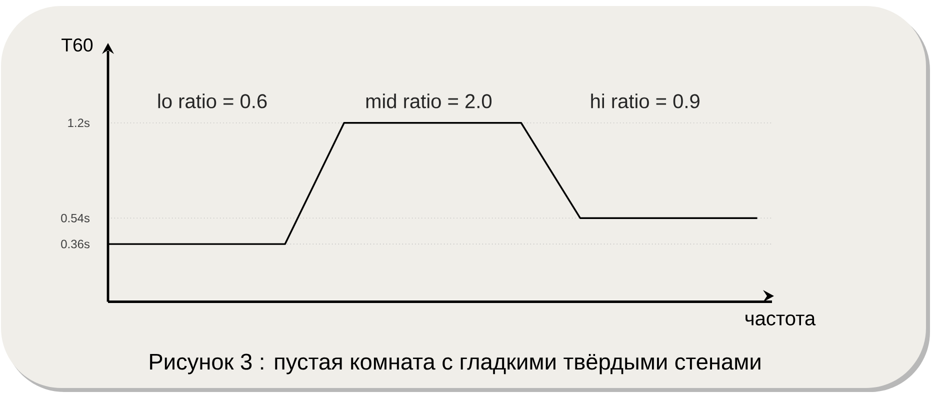 The width and height of the screenshot is (936, 399). Describe the element at coordinates (781, 320) in the screenshot. I see `x-axis-title: частота` at that location.